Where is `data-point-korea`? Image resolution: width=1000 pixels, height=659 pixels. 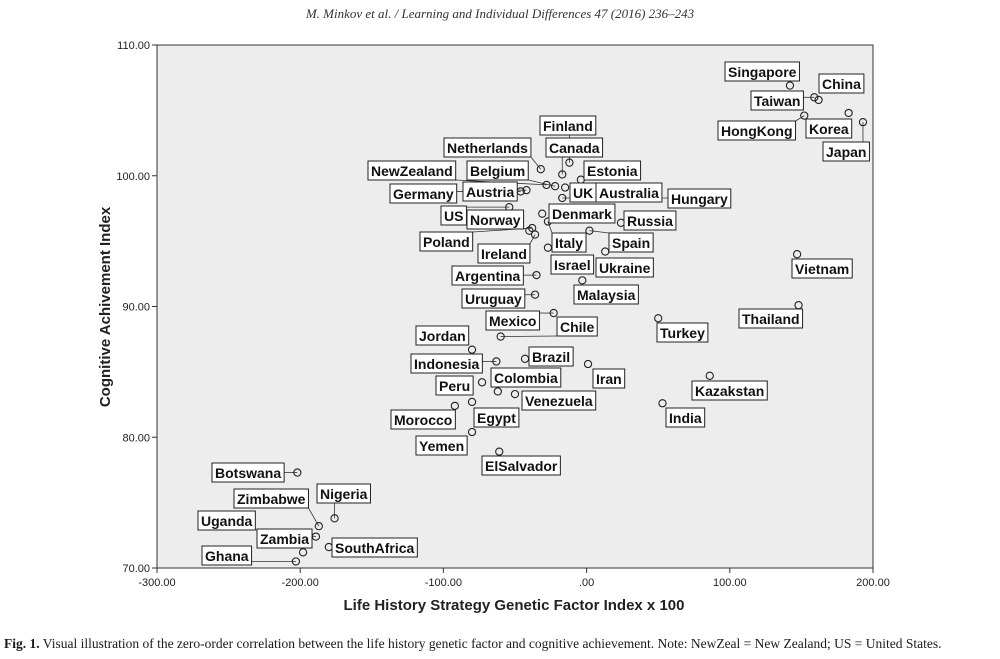
data-point-korea is located at coordinates (848, 113).